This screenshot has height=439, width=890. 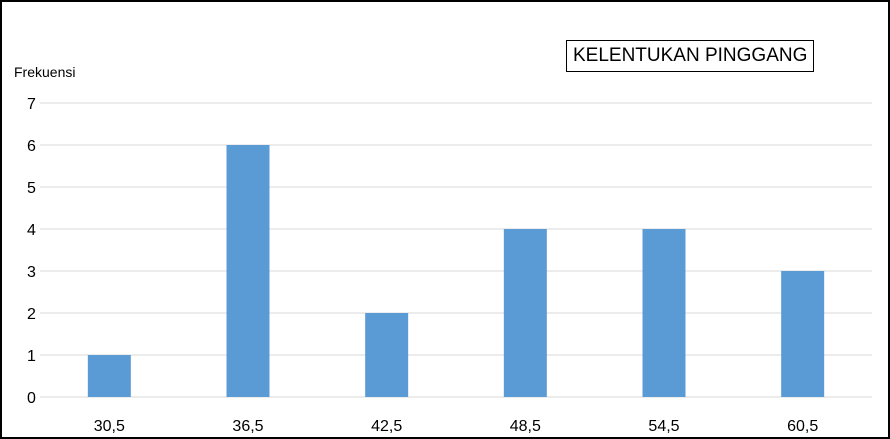 I want to click on x-tick-label: 30,5, so click(x=109, y=426).